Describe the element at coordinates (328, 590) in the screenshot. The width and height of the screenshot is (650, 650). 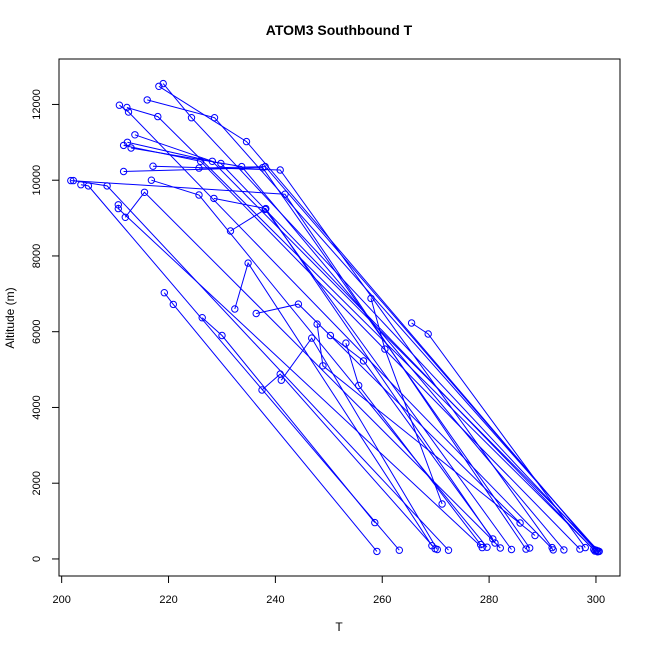
I see `x-axis: 200 220 240 260 280 300` at that location.